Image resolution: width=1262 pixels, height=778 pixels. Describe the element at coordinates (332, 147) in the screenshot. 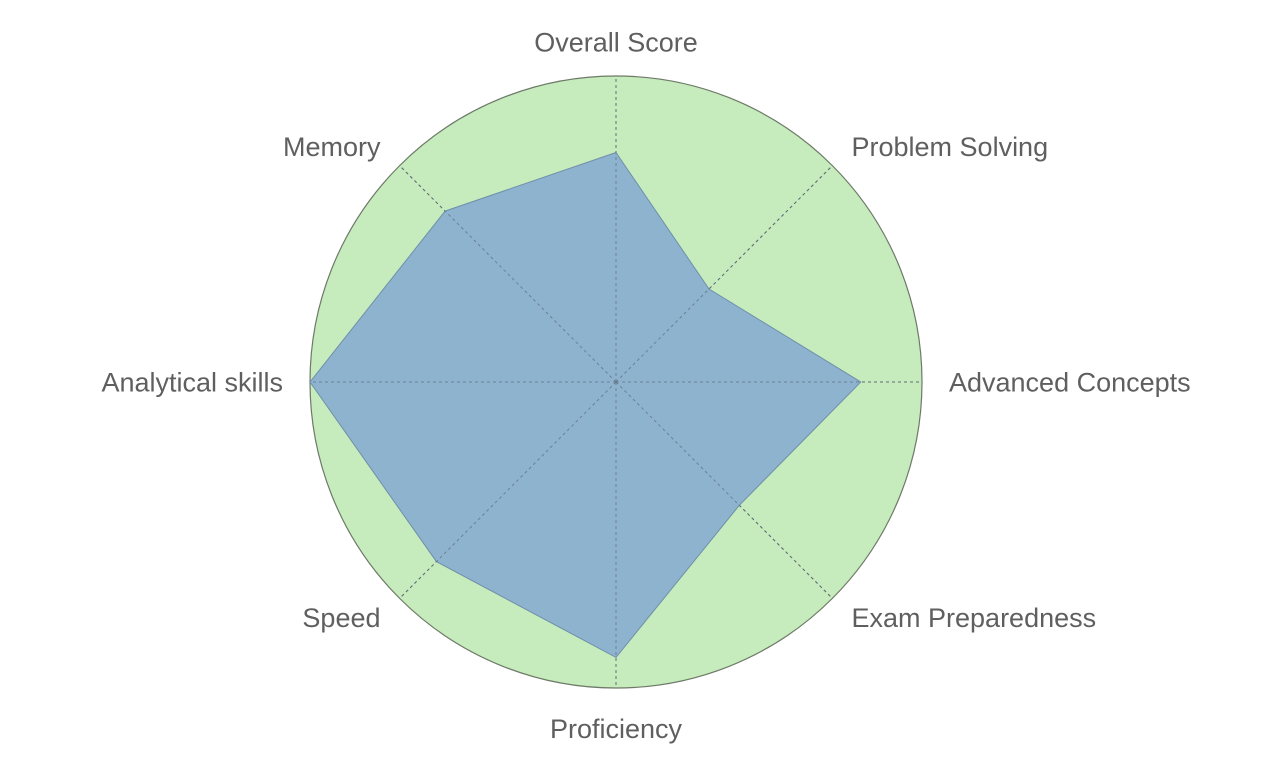

I see `axis-label-memory: Memory` at that location.